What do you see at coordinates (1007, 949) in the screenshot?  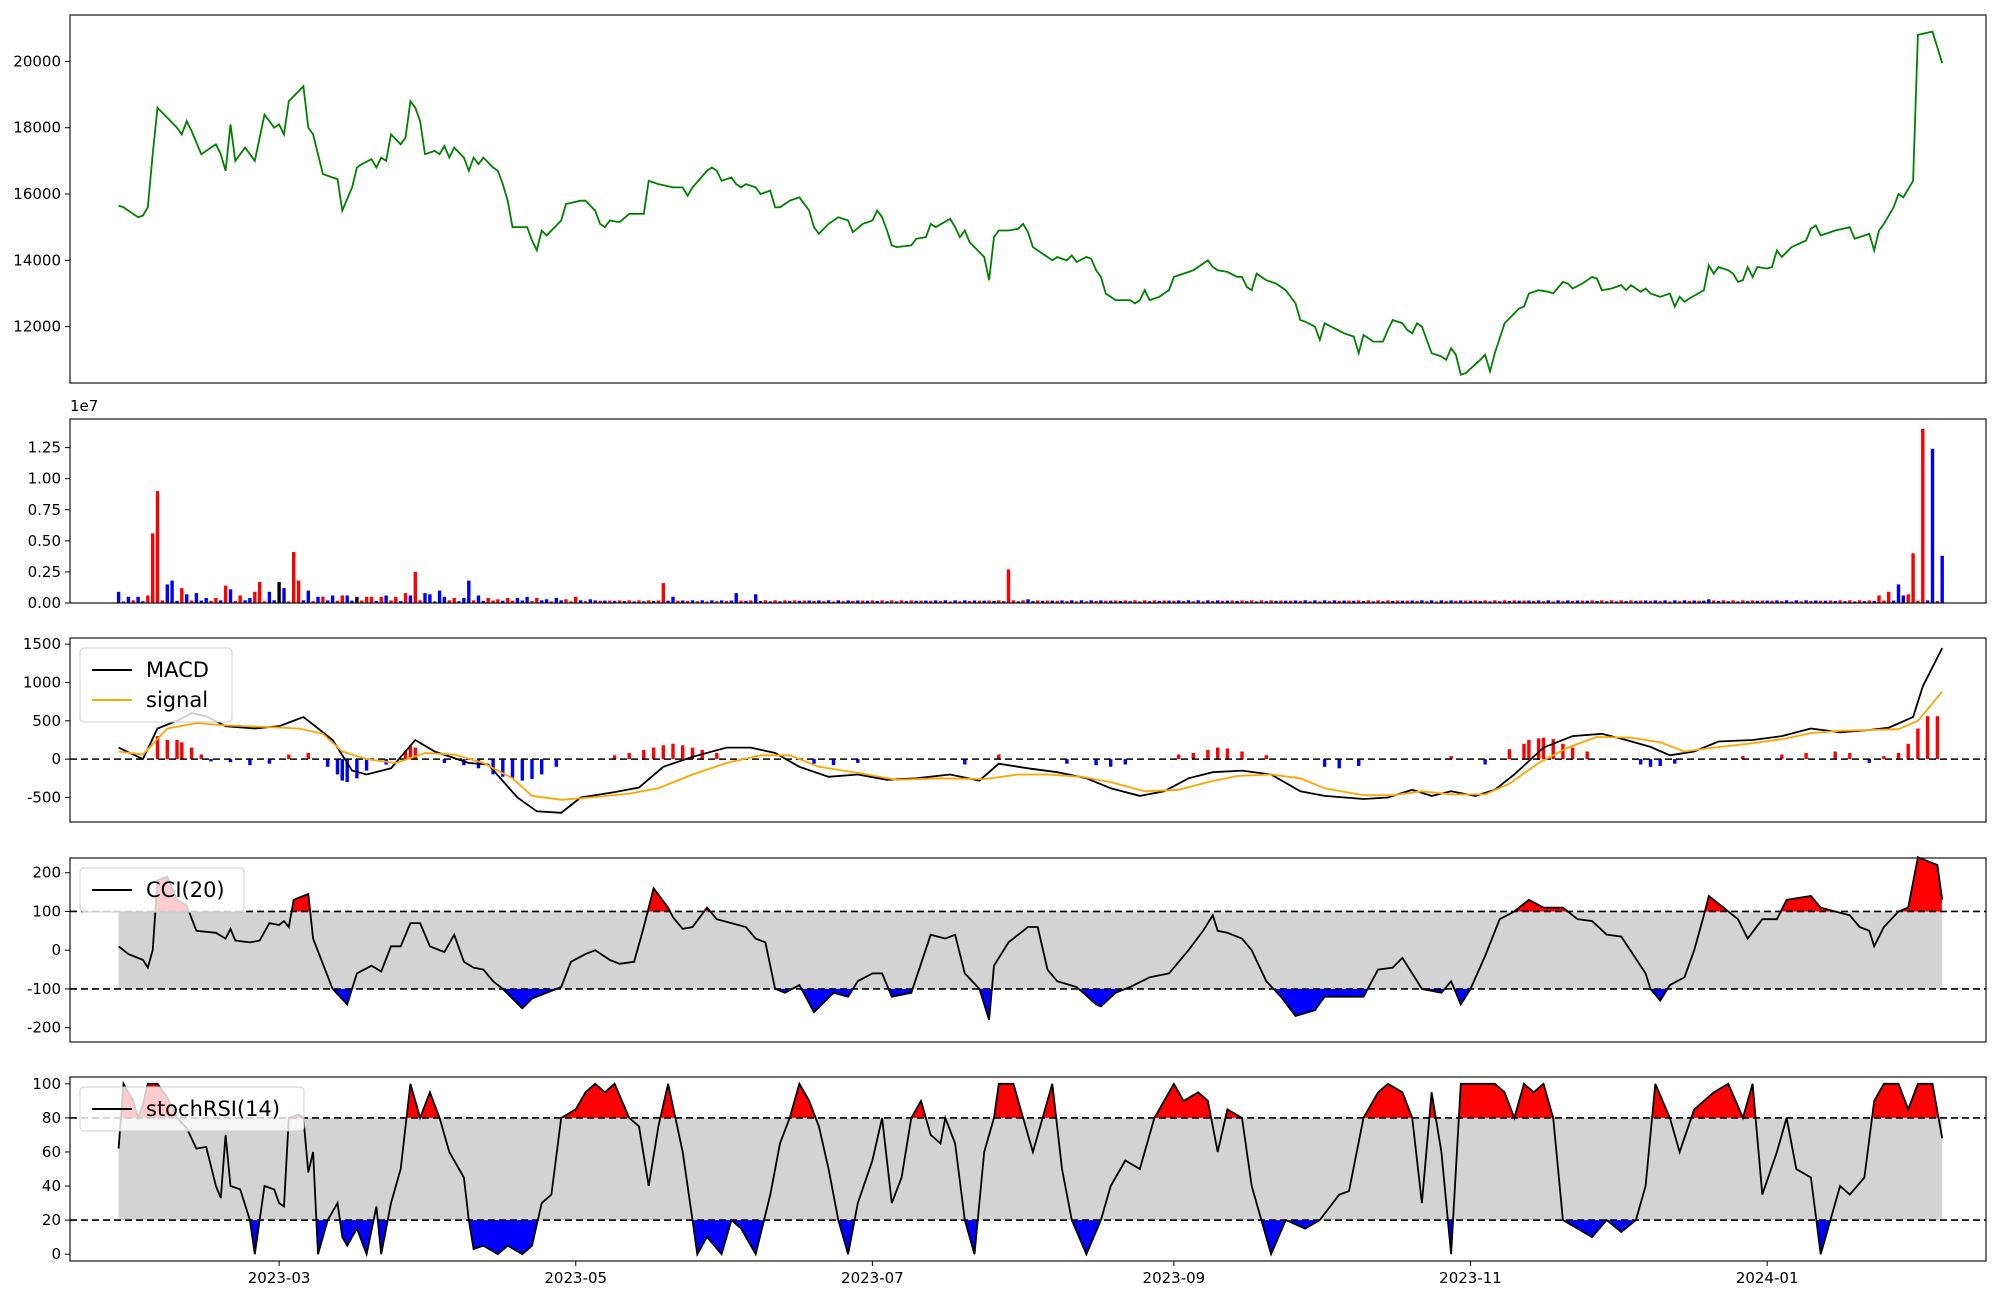 I see `cci-panel: -200 -100 0 100 200 CCI(20)` at bounding box center [1007, 949].